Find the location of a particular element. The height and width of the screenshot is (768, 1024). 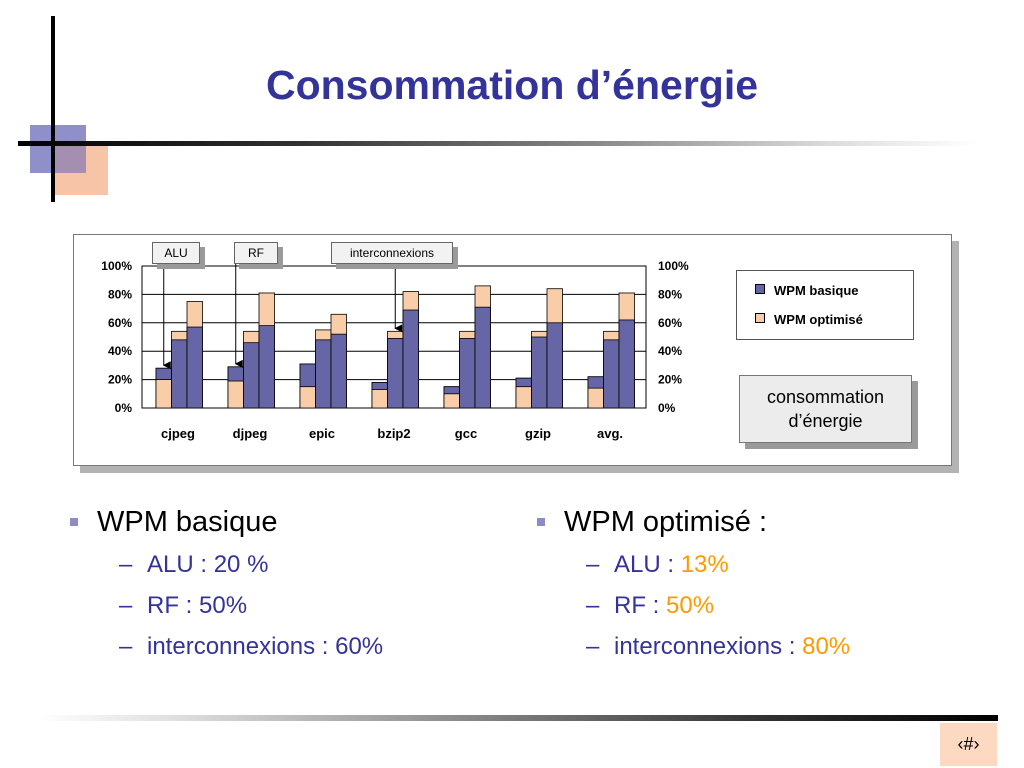

bullet-heading-text: WPM optimisé : is located at coordinates (666, 521).